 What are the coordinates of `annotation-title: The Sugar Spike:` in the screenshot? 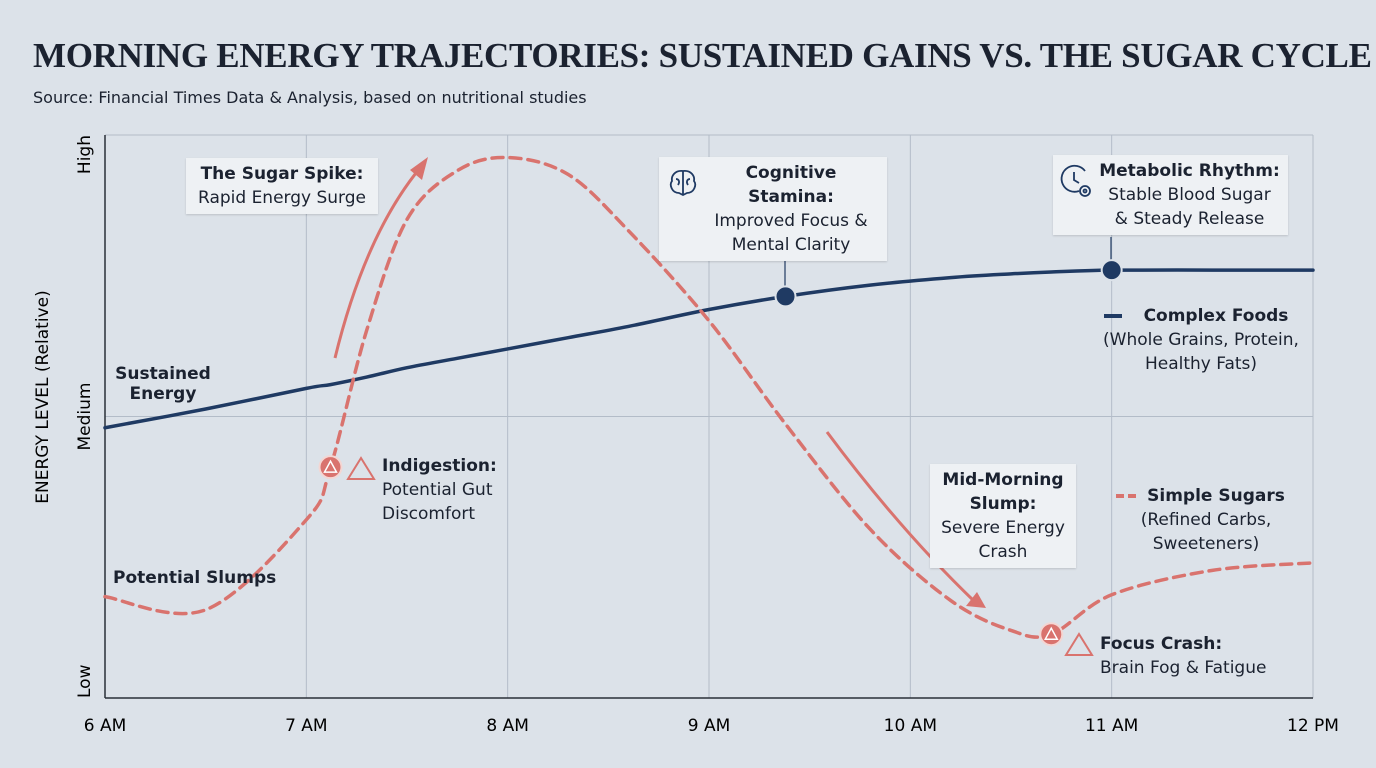 It's located at (282, 174).